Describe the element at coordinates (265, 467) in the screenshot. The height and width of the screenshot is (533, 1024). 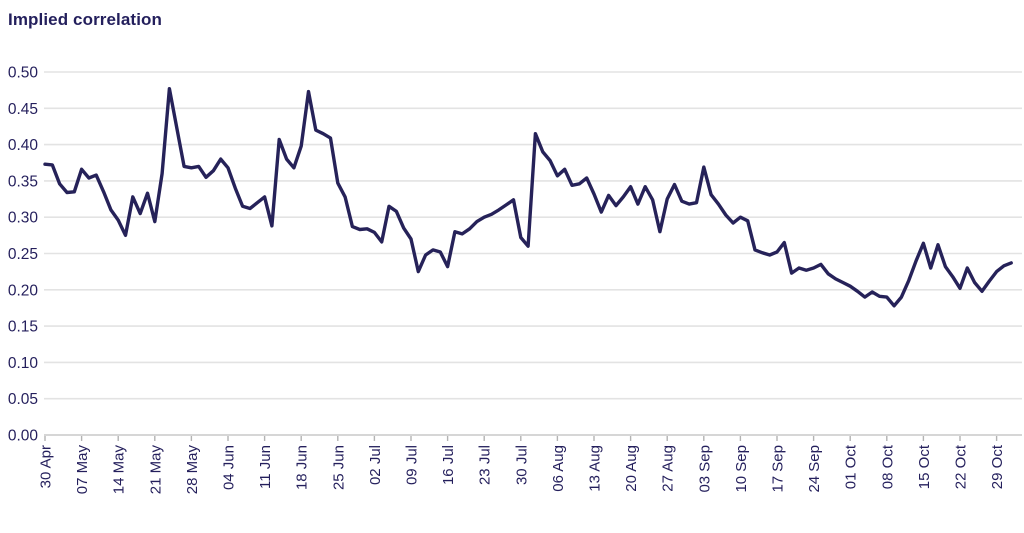
I see `x-tick-label: 11 Jun` at that location.